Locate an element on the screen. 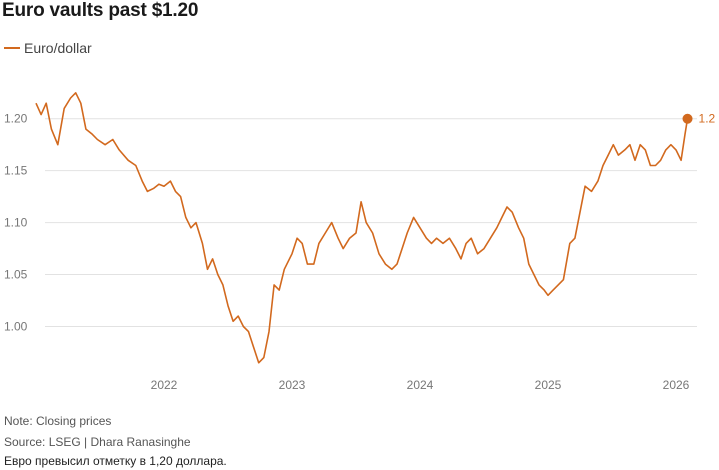 The width and height of the screenshot is (719, 470). x-tick-label: 2023 is located at coordinates (292, 385).